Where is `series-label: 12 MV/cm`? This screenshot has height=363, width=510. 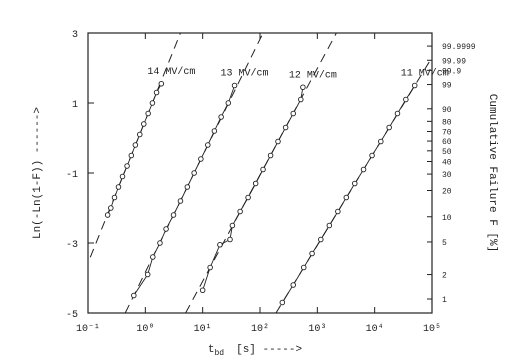 series-label: 12 MV/cm is located at coordinates (313, 75).